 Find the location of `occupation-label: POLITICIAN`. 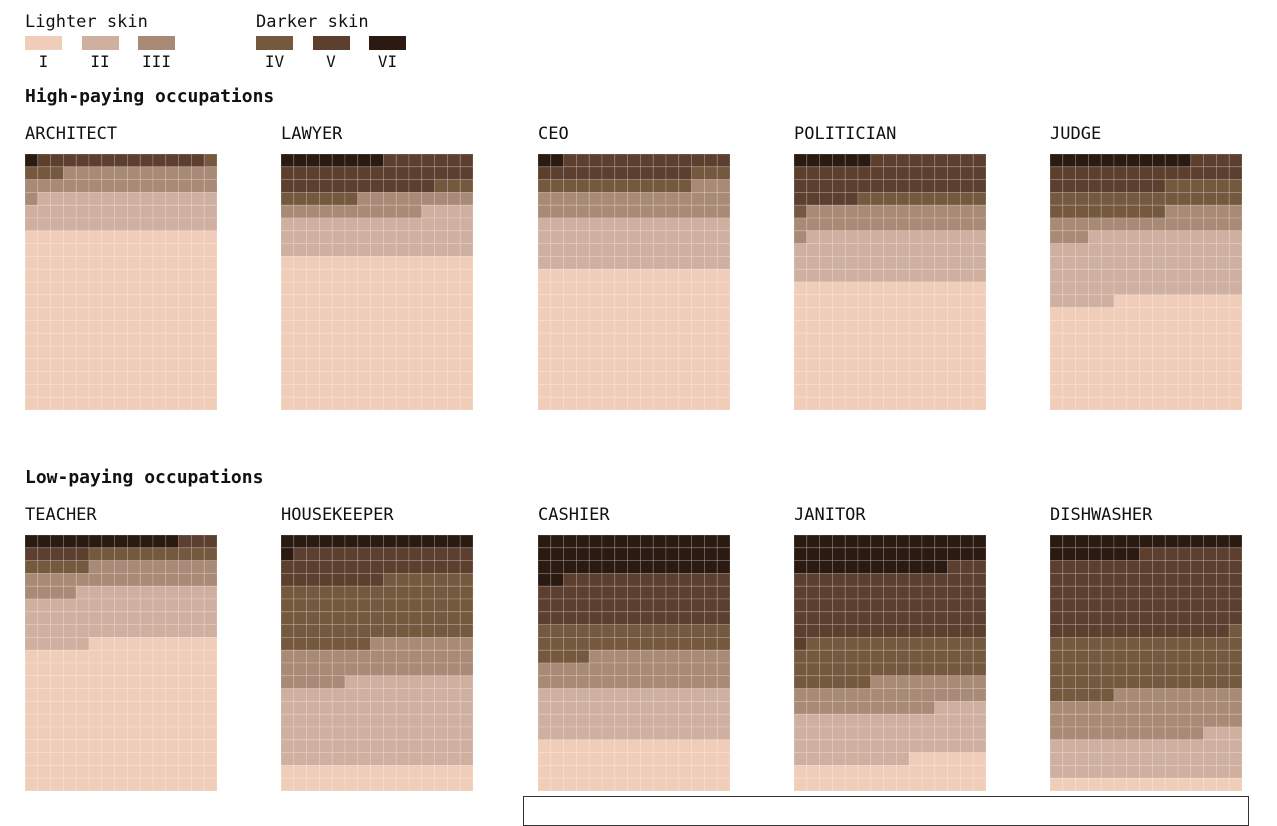

occupation-label: POLITICIAN is located at coordinates (845, 134).